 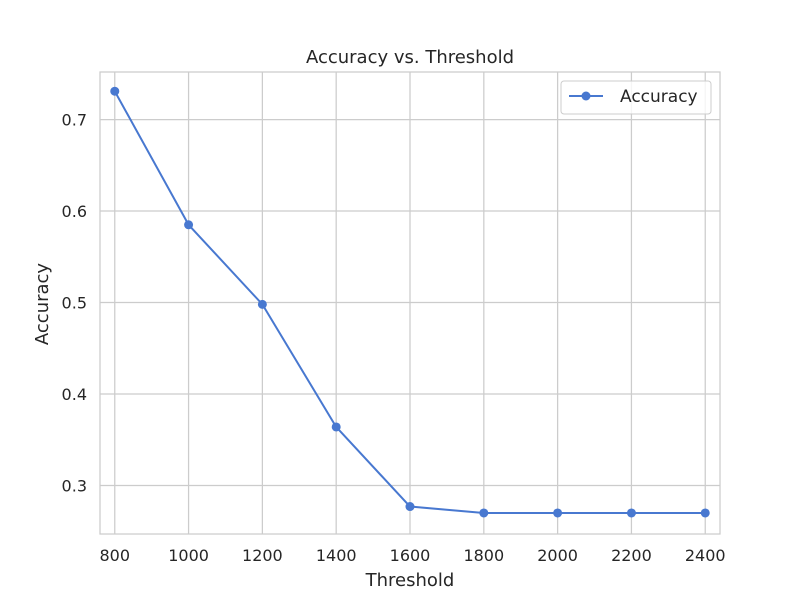 What do you see at coordinates (336, 555) in the screenshot?
I see `x-tick-label: 1400` at bounding box center [336, 555].